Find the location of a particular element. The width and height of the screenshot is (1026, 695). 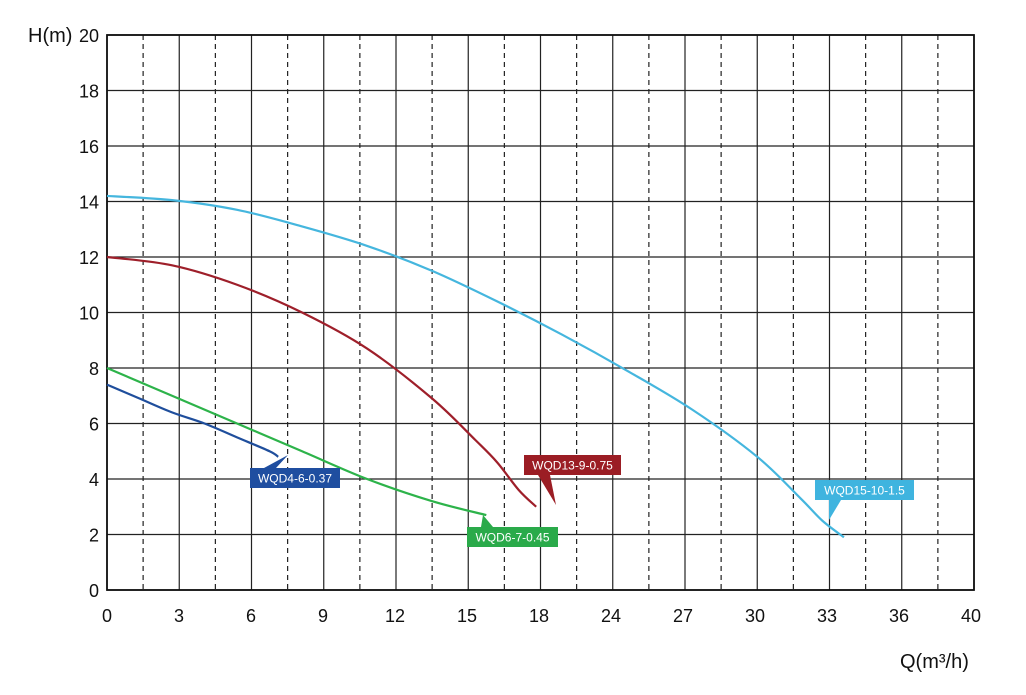

x-tick-label: 27 is located at coordinates (683, 616).